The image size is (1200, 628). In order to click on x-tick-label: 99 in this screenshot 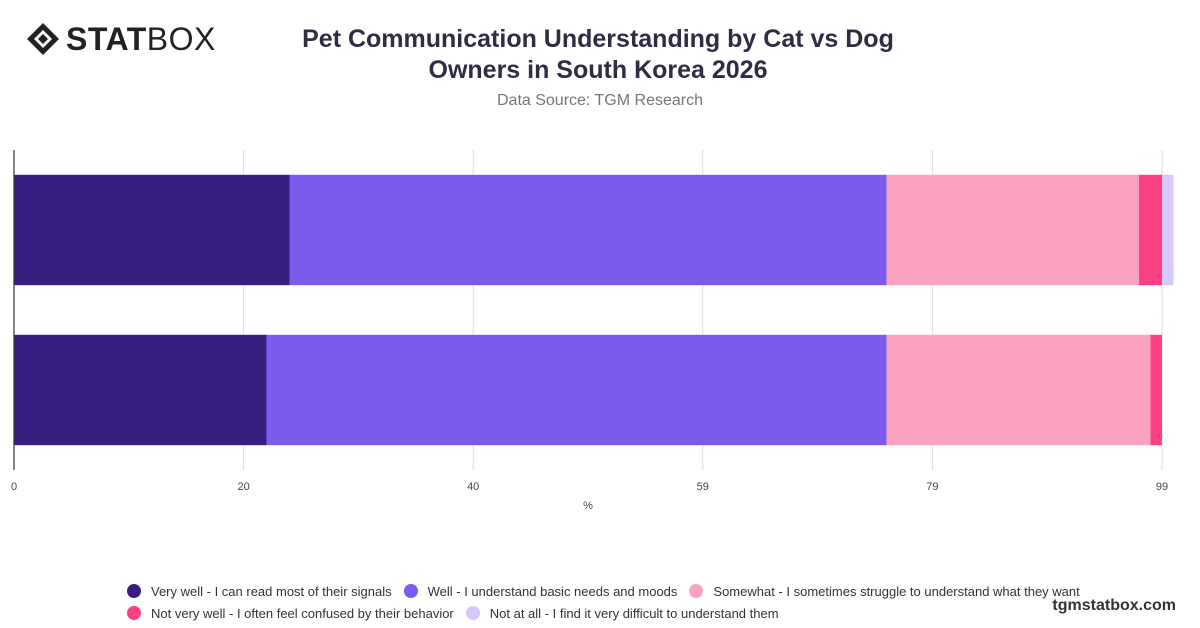, I will do `click(1162, 487)`.